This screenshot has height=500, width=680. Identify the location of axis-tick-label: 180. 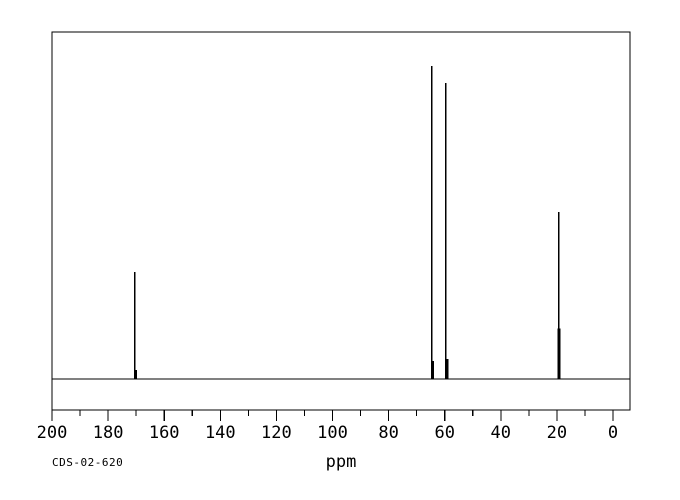
(108, 433).